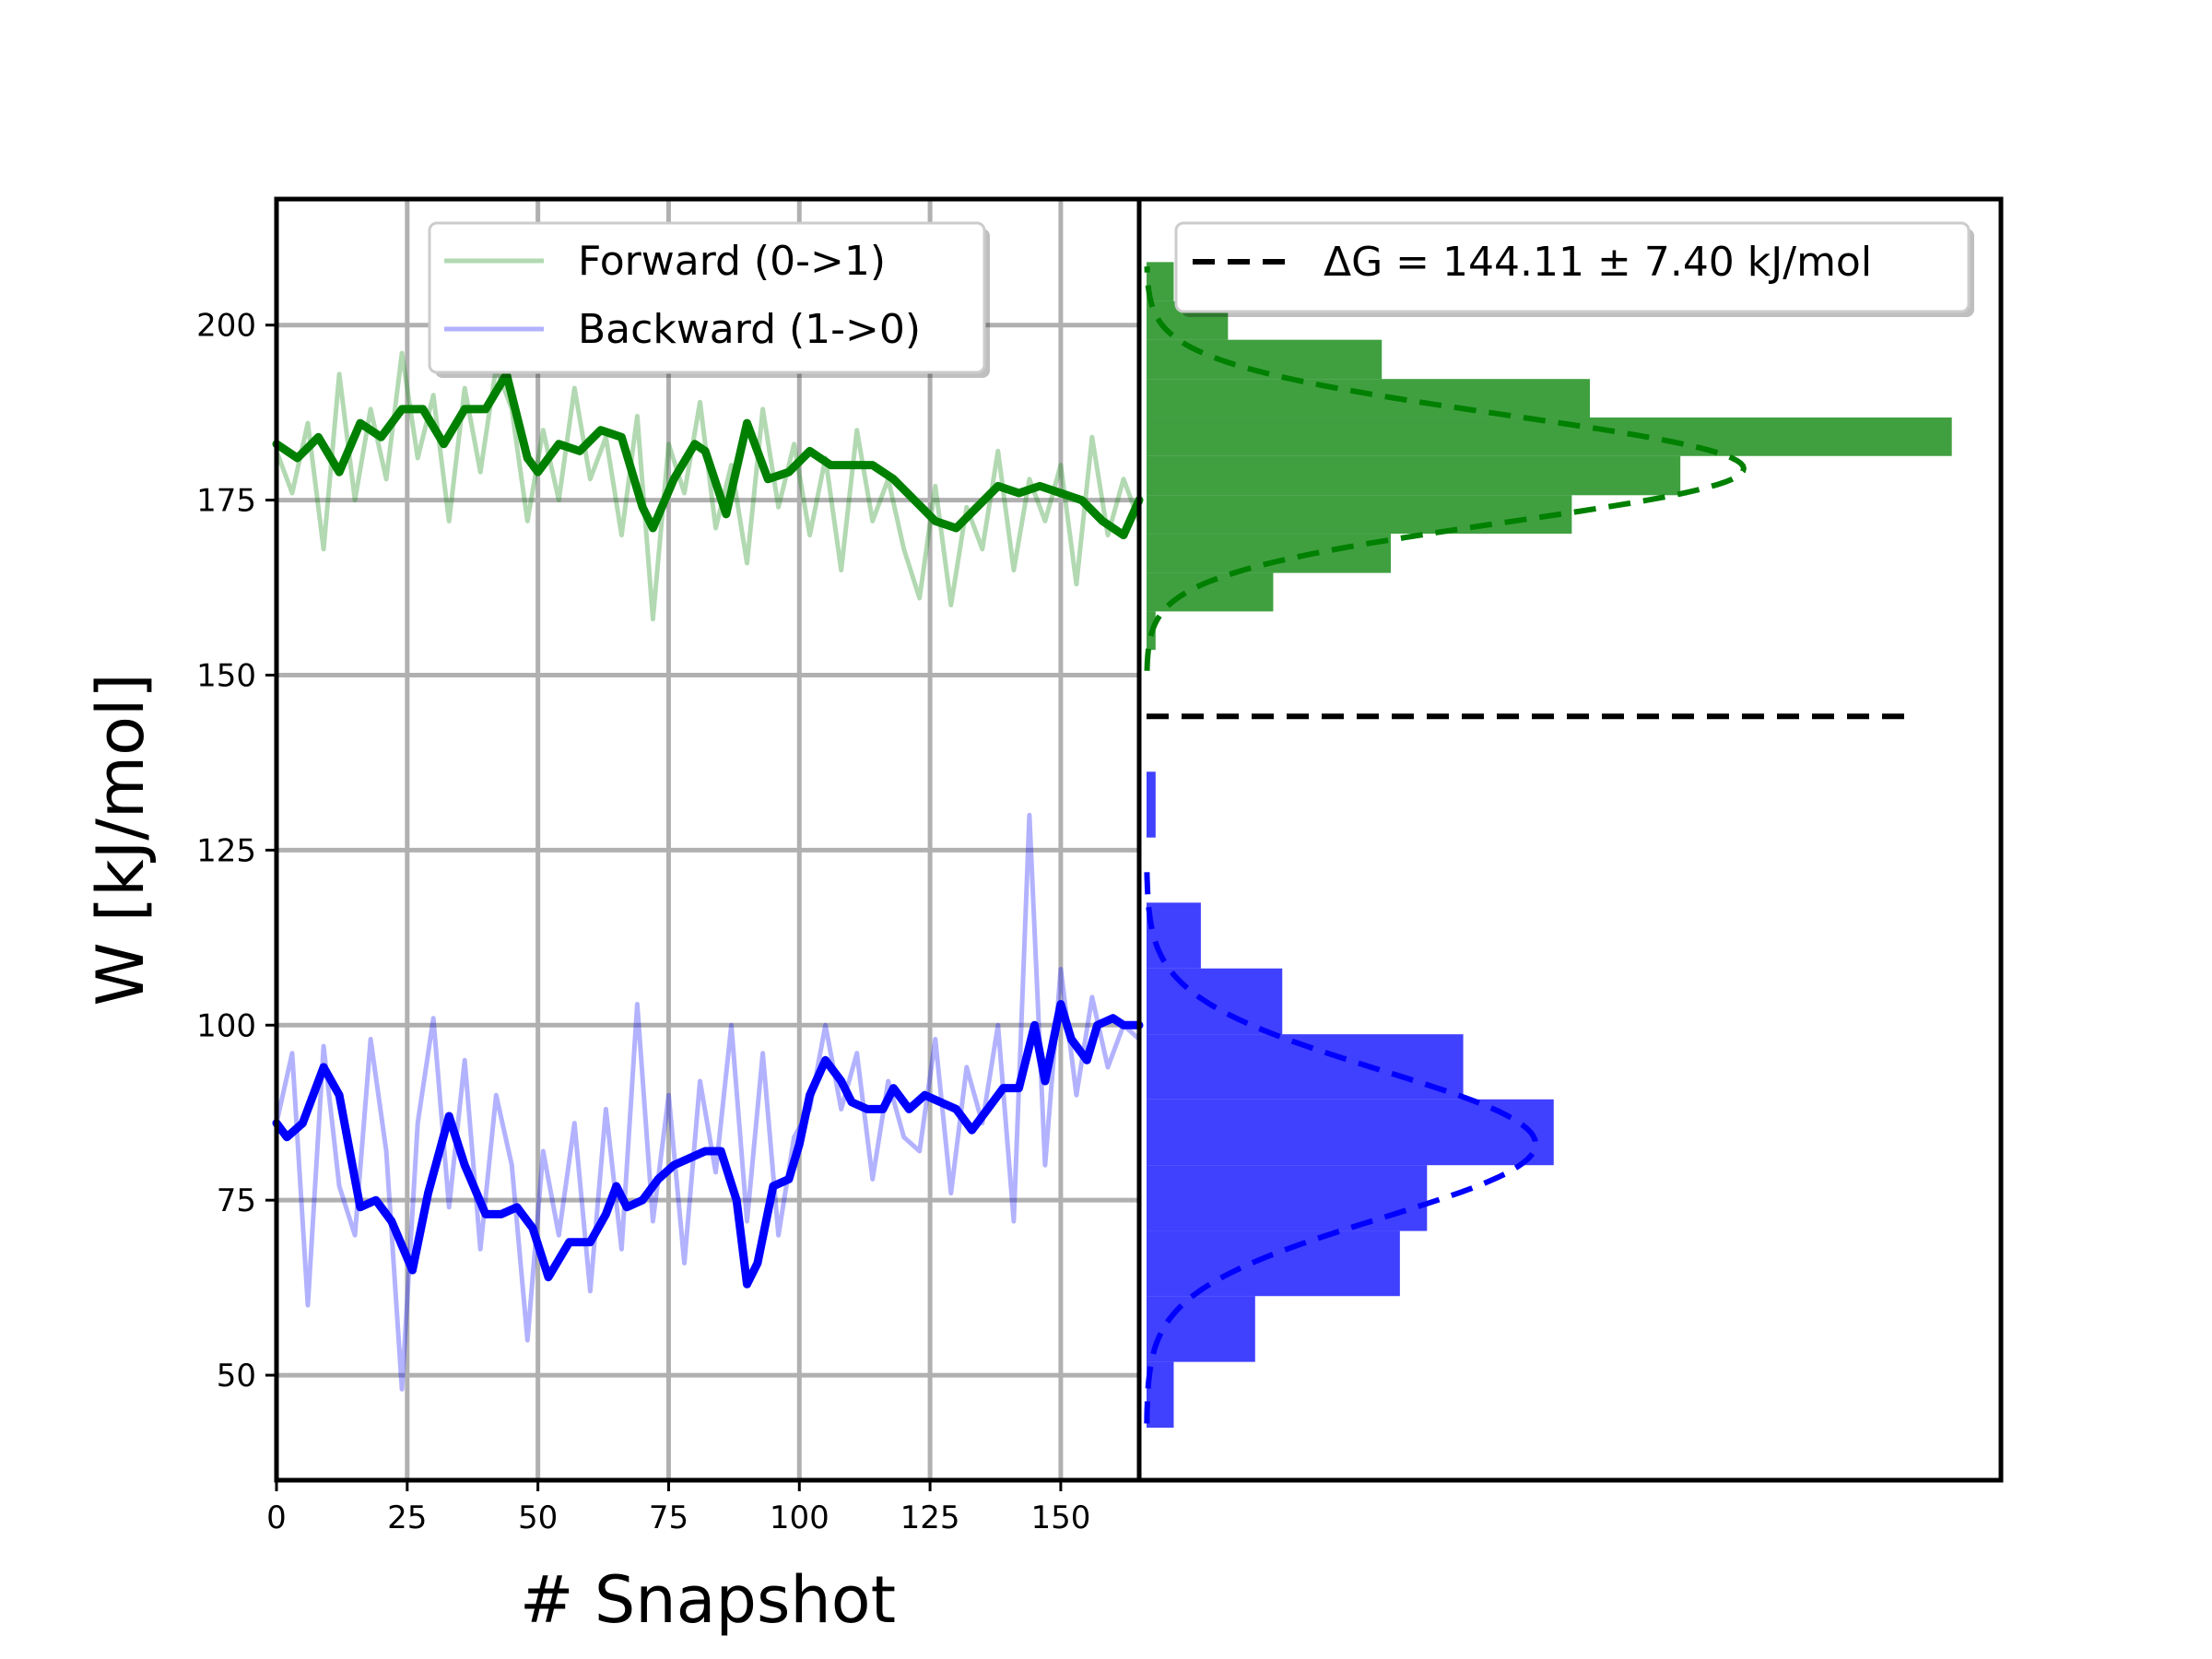  Describe the element at coordinates (538, 1518) in the screenshot. I see `x-tick-label: 50` at that location.